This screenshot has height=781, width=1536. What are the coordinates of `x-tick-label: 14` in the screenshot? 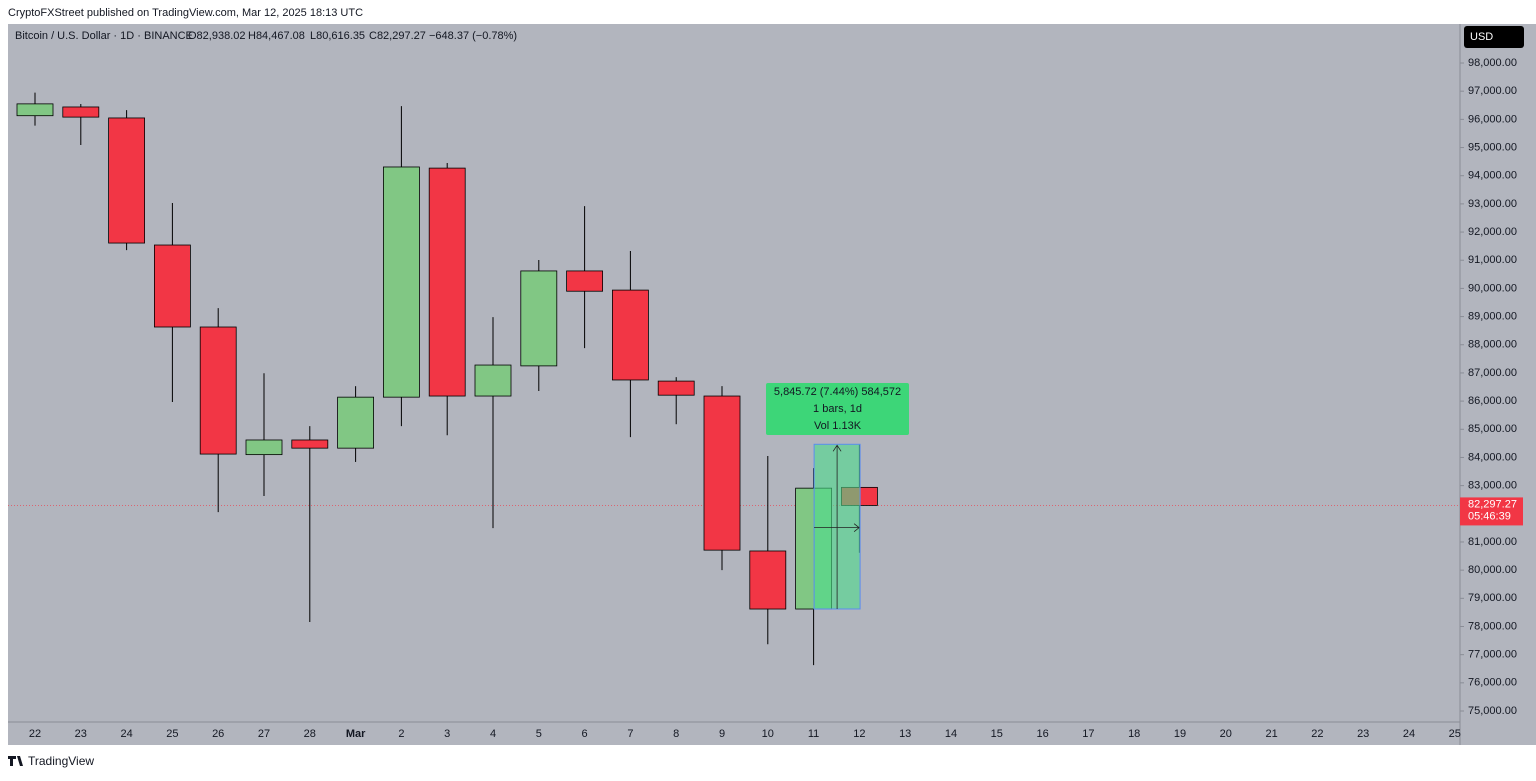 It's located at (951, 734).